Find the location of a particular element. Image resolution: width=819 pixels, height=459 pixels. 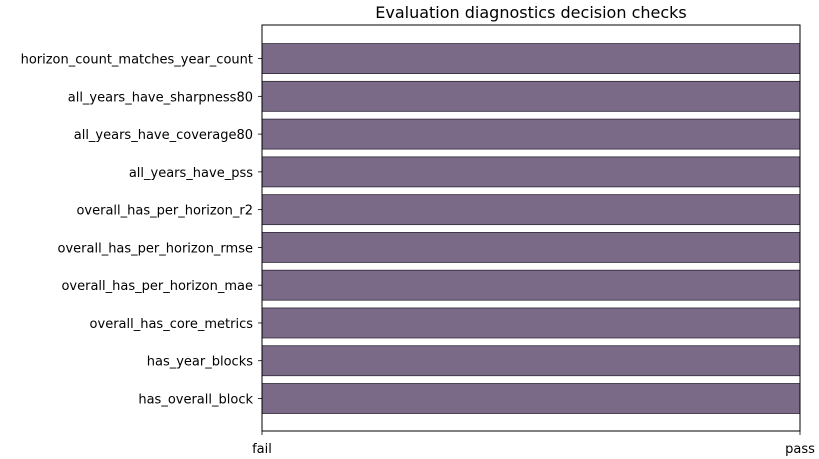

y-tick-label: has_overall_block is located at coordinates (195, 400).